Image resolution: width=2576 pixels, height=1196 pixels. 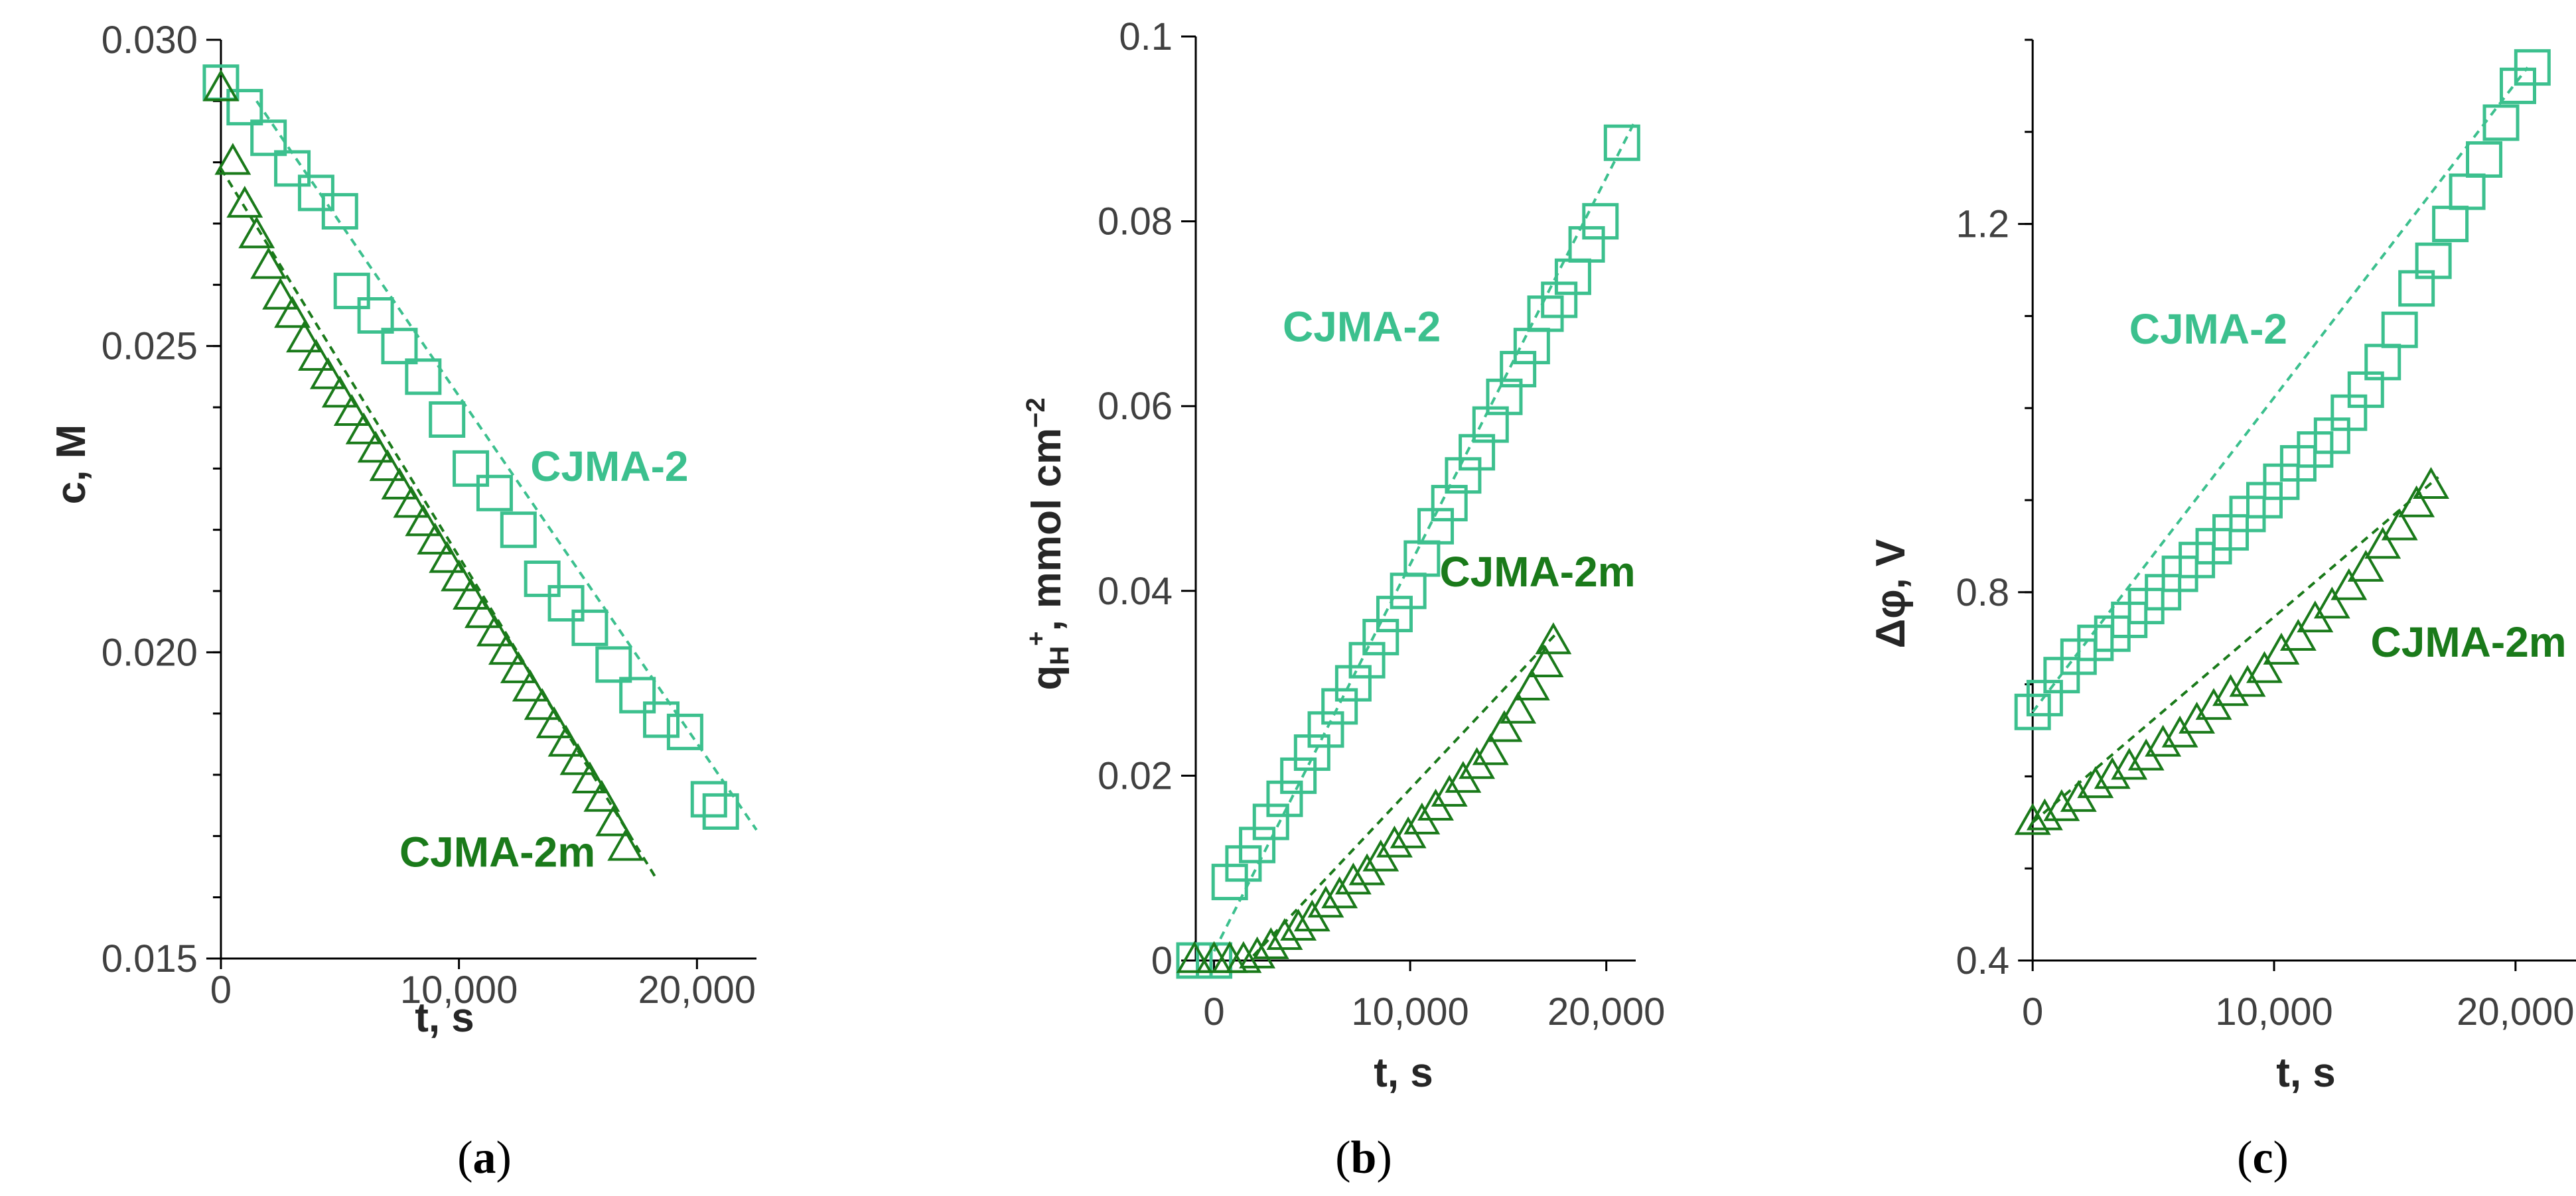 What do you see at coordinates (2208, 329) in the screenshot?
I see `panel-c-label-cjma-2: CJMA-2` at bounding box center [2208, 329].